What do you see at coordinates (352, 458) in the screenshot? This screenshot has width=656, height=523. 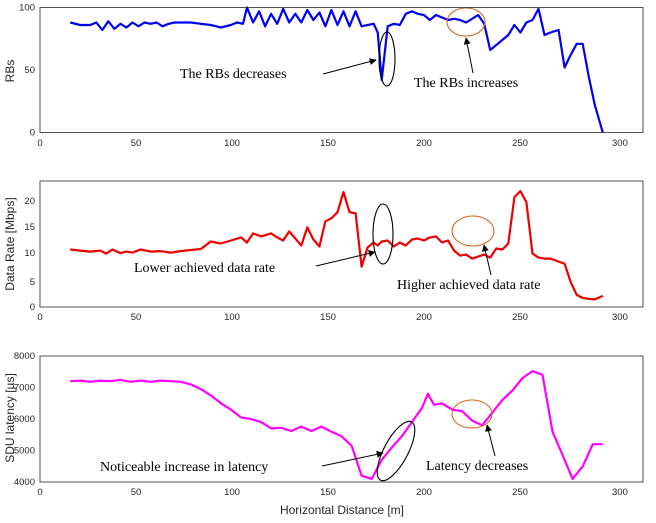 I see `annotation-arrow-latency-increase` at bounding box center [352, 458].